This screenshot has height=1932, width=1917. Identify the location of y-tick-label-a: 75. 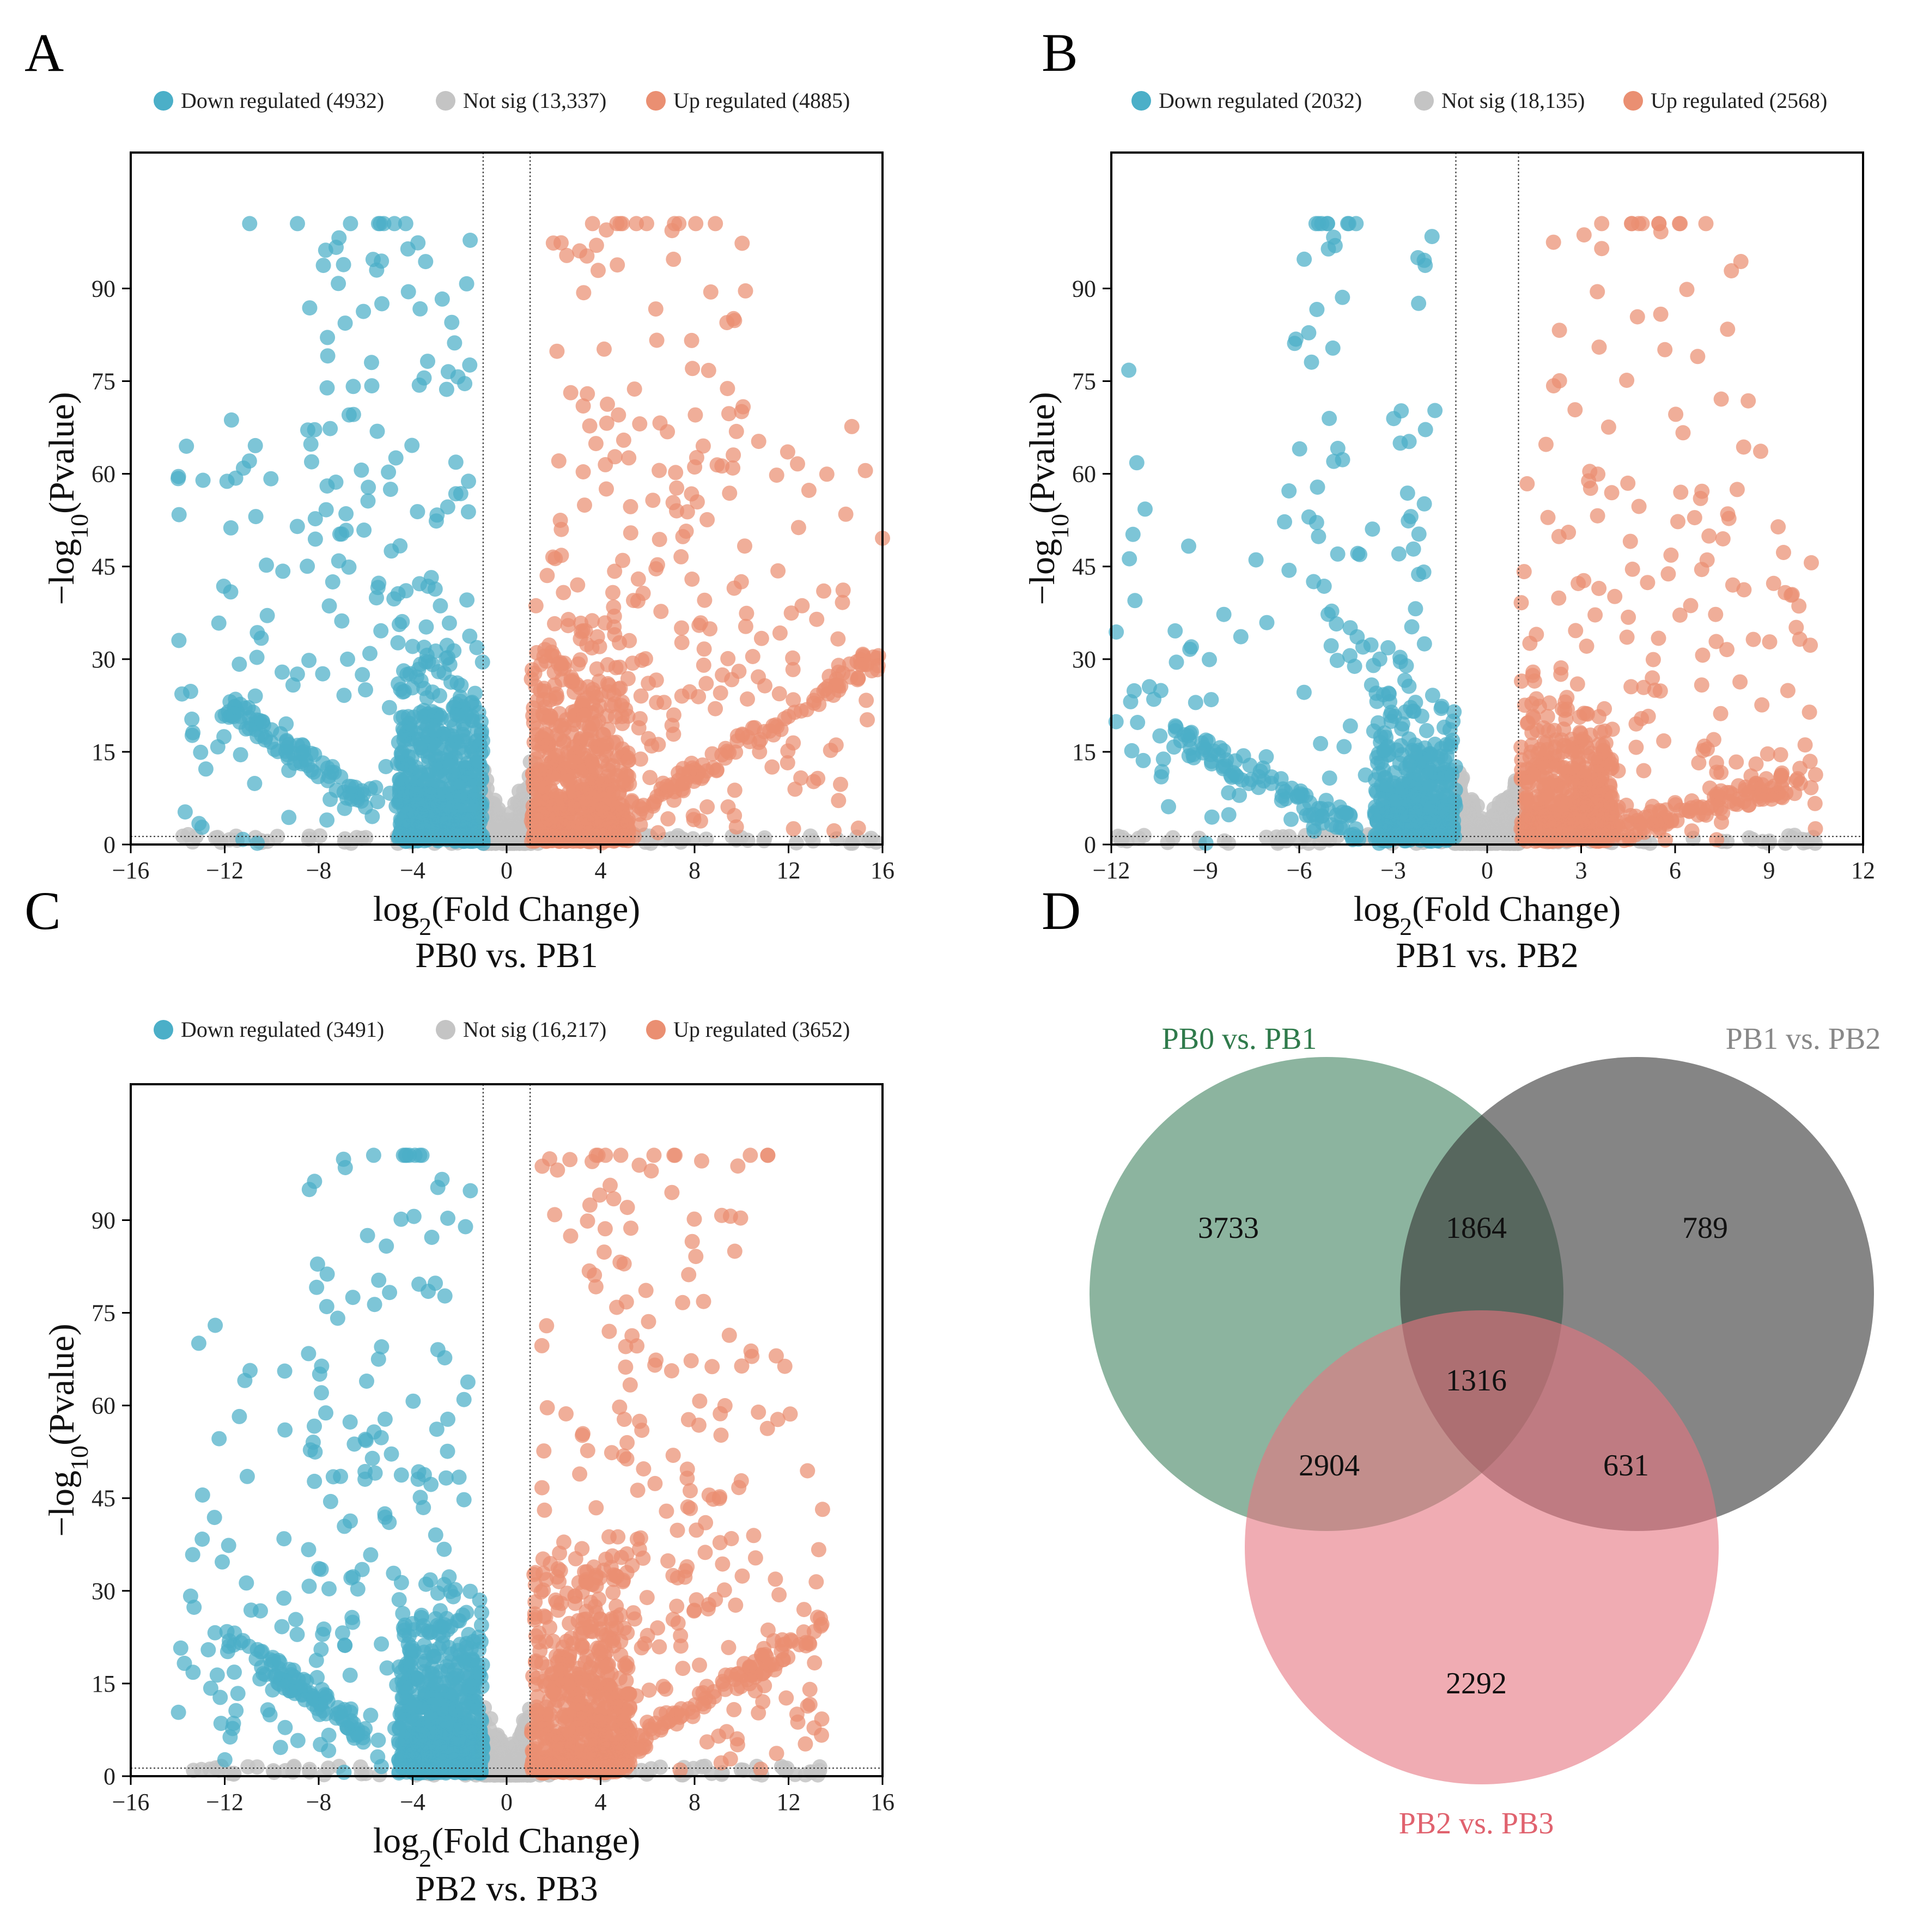
(104, 381).